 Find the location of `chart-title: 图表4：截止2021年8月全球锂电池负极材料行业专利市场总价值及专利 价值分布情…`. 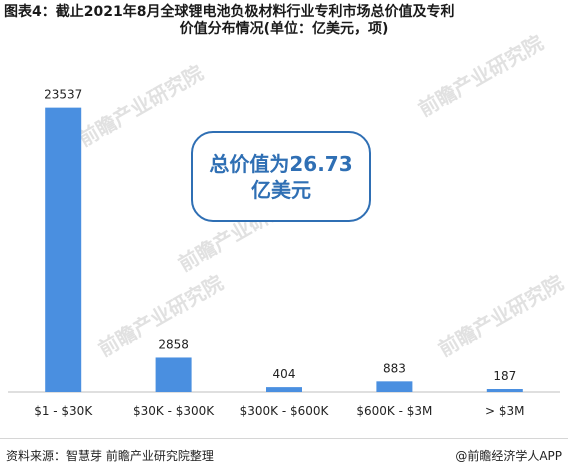

chart-title: 图表4：截止2021年8月全球锂电池负极材料行业专利市场总价值及专利 价值分布情… is located at coordinates (284, 21).